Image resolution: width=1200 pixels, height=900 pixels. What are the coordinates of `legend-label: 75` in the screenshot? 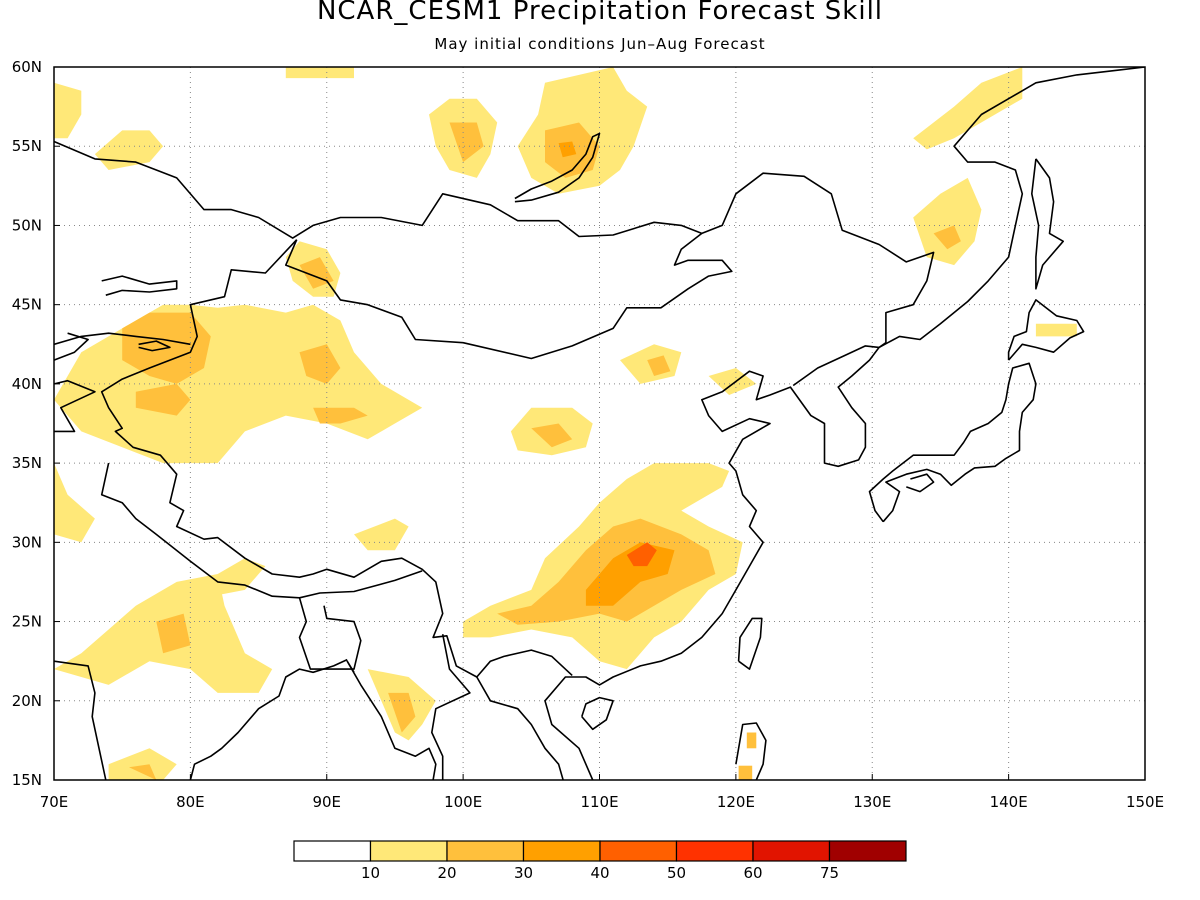 It's located at (829, 873).